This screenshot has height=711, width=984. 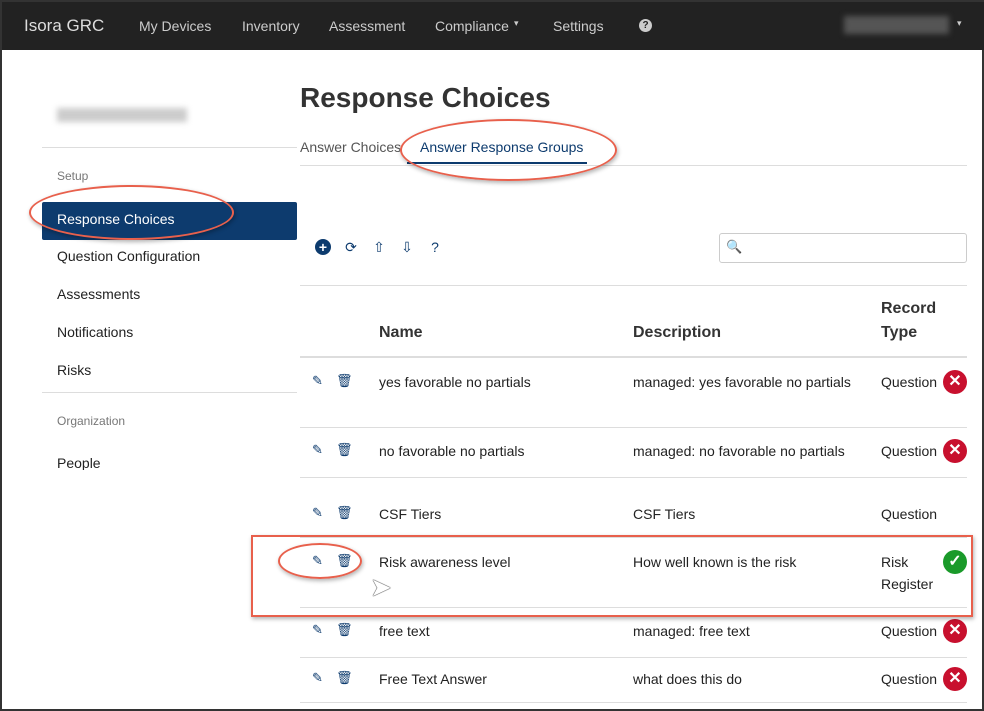 I want to click on mouse-cursor-icon: ➤, so click(x=381, y=587).